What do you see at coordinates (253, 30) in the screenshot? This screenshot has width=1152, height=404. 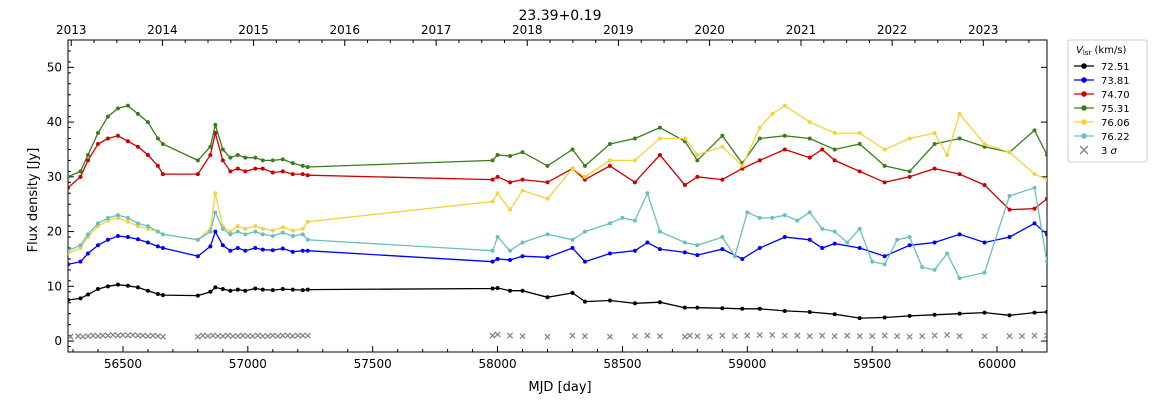 I see `top-year-label: 2015` at bounding box center [253, 30].